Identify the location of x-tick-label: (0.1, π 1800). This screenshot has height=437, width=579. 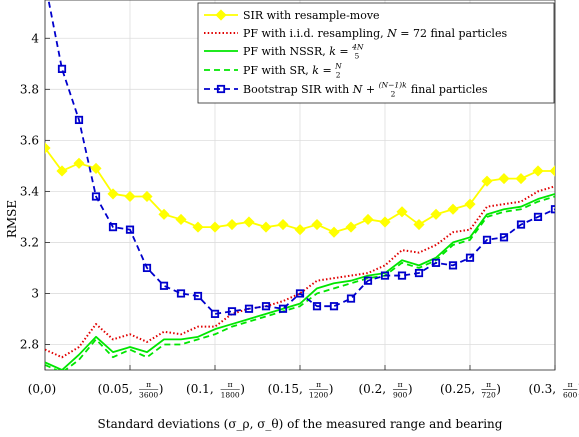
(215, 390).